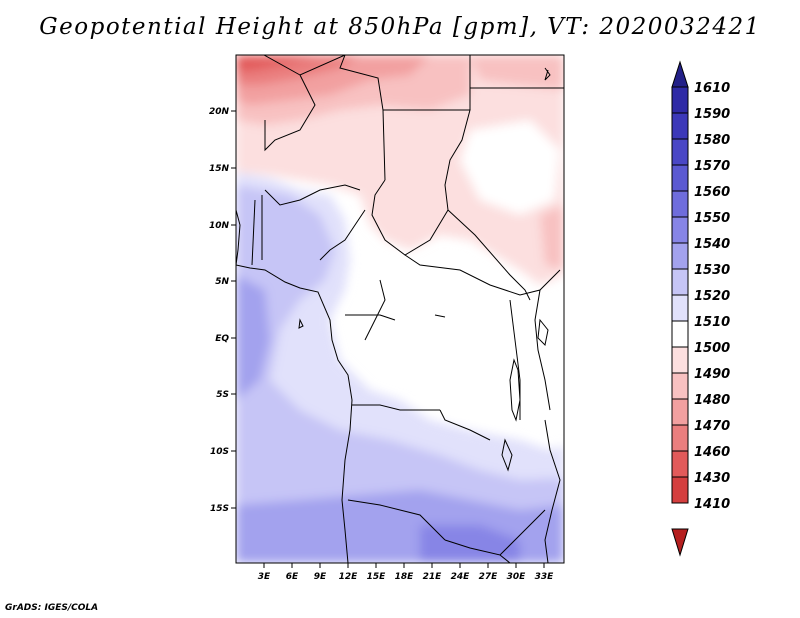 The width and height of the screenshot is (800, 618). Describe the element at coordinates (712, 348) in the screenshot. I see `colorbar-label: 1500` at that location.